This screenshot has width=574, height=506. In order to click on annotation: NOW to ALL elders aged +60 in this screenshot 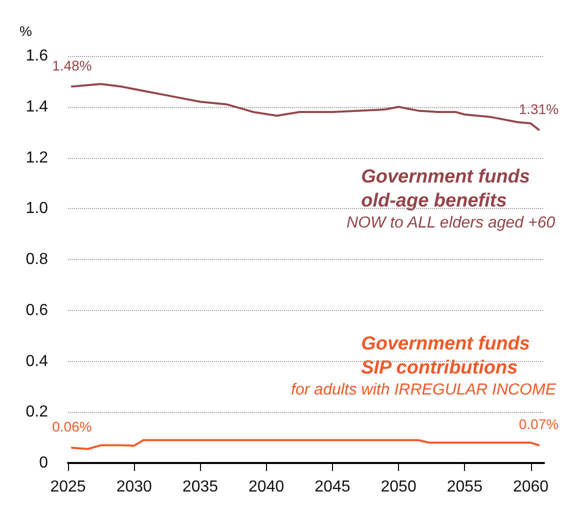, I will do `click(451, 223)`.